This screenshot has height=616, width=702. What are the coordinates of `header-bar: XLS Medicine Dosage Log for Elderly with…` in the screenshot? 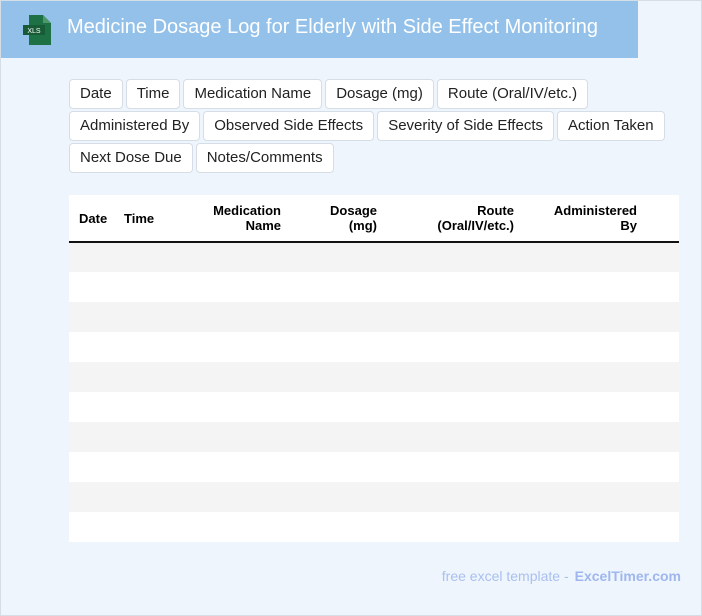 It's located at (319, 29).